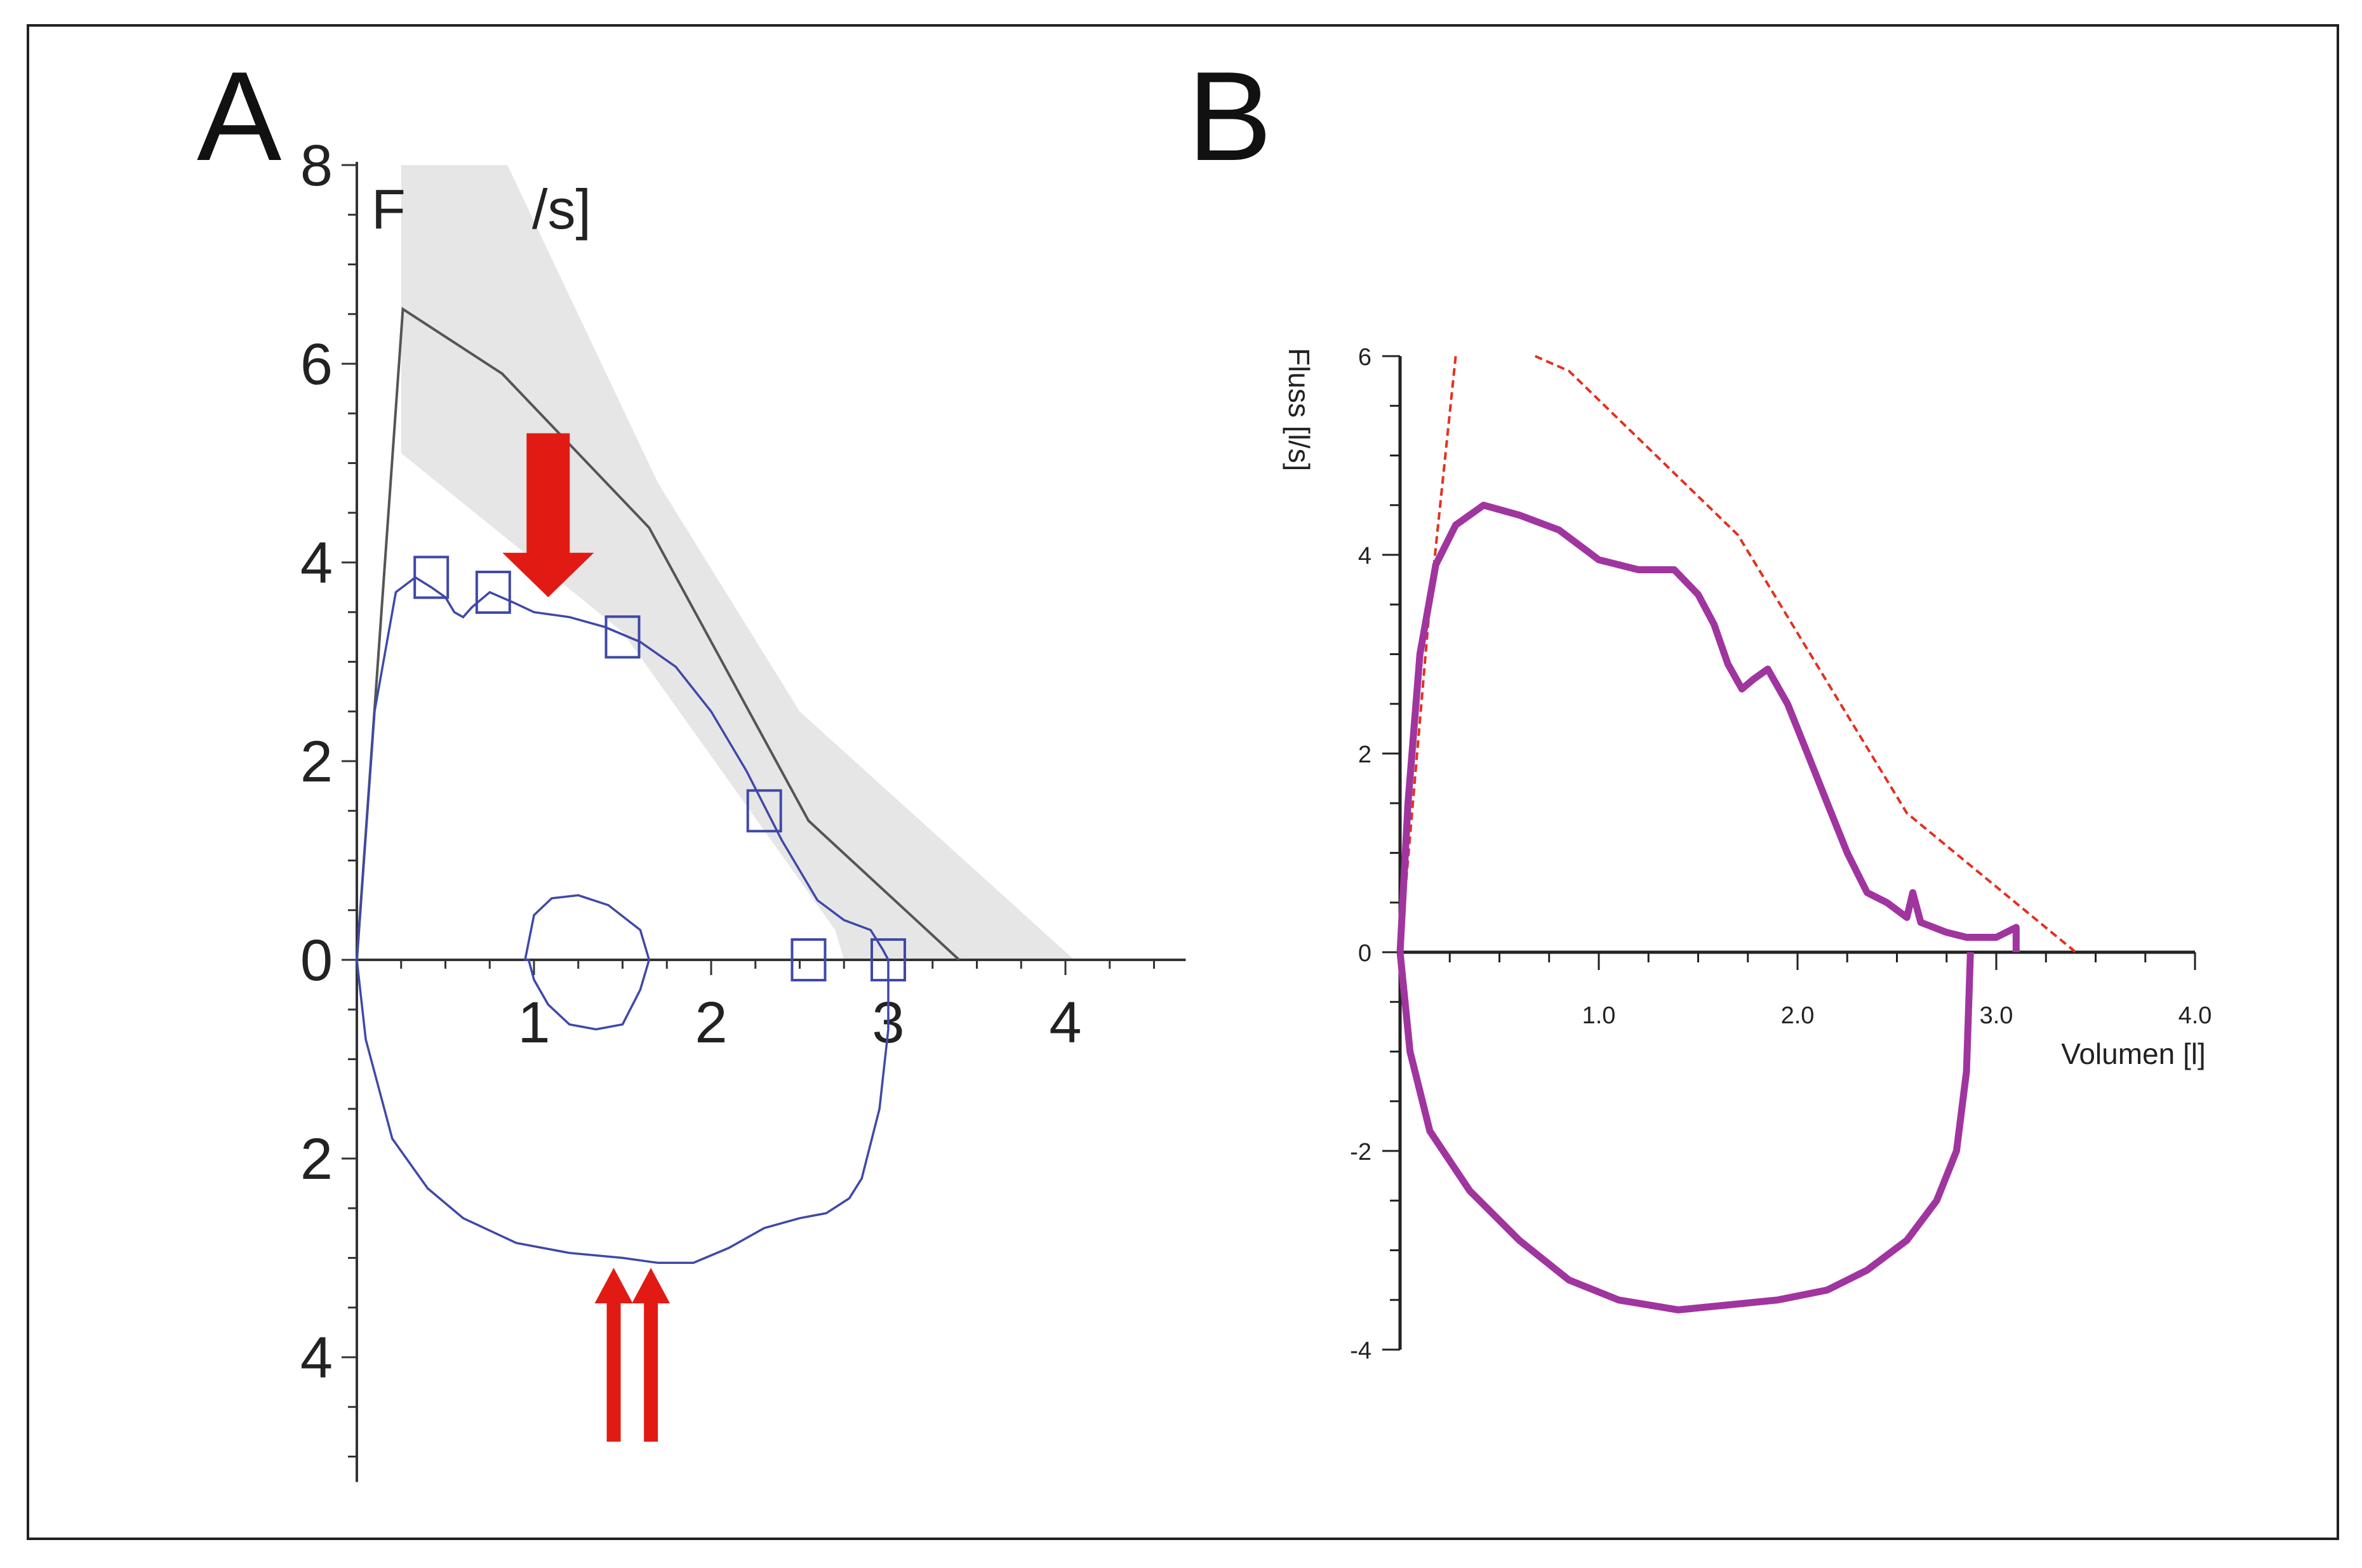 The height and width of the screenshot is (1568, 2362). I want to click on predicted-line-decline, so click(1805, 654).